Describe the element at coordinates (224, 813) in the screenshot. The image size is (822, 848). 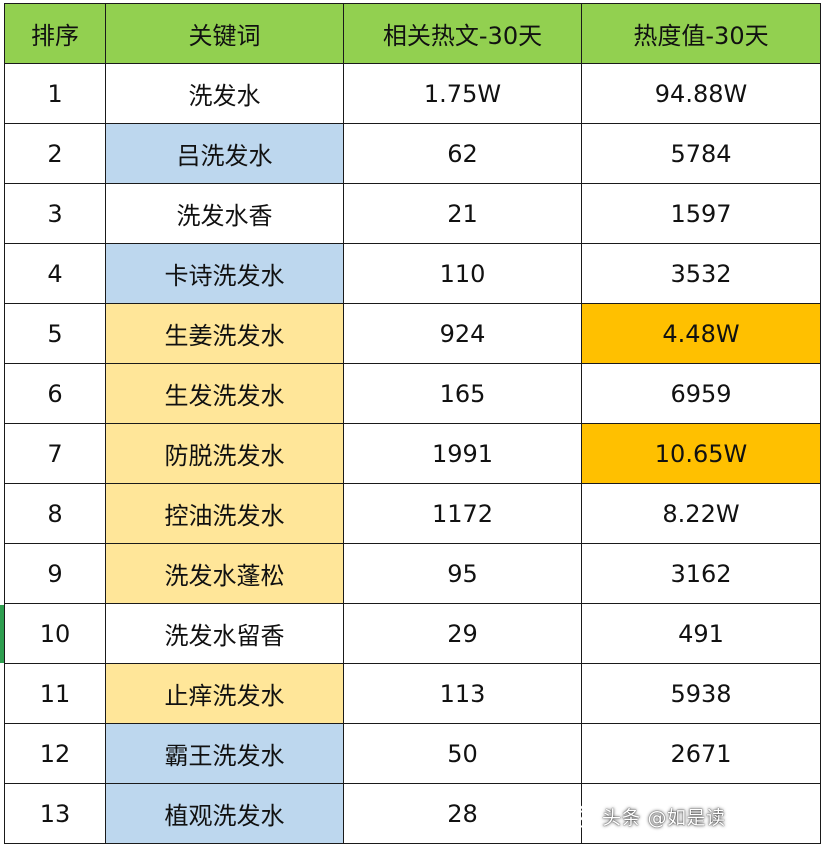
I see `cell-keyword: 植观洗发水` at that location.